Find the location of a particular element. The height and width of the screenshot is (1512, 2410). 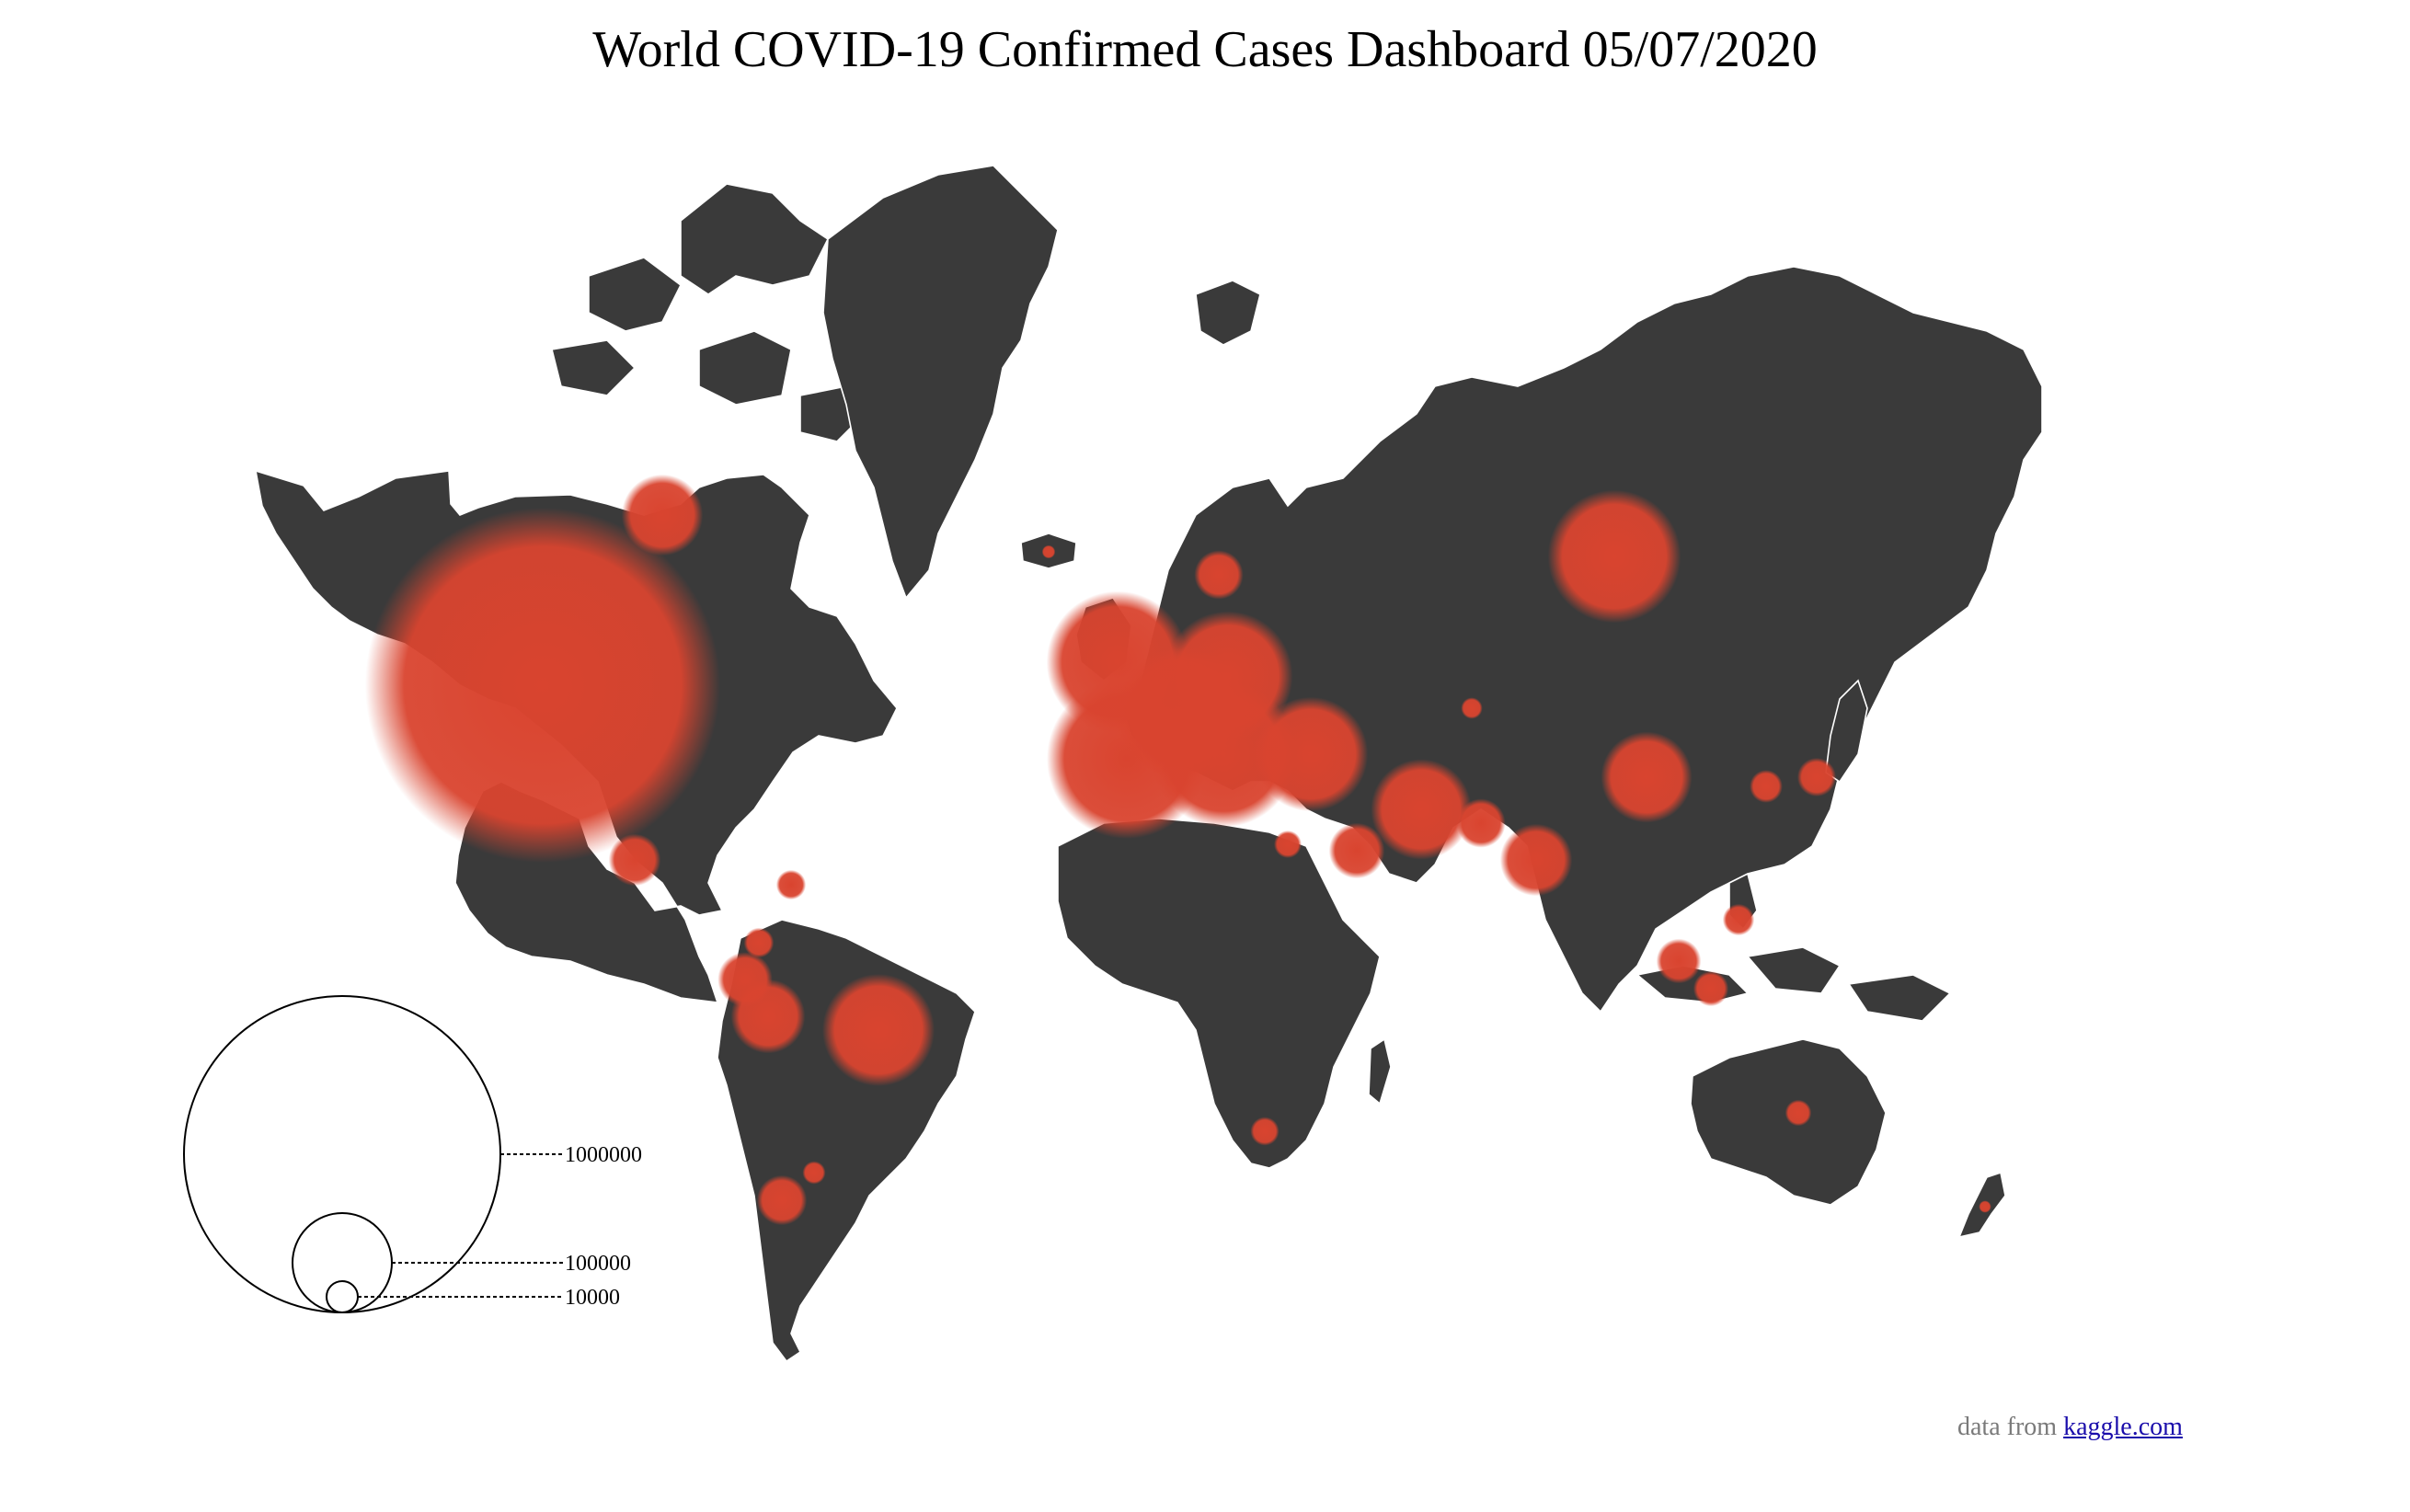

africa-landmass is located at coordinates (1219, 993).